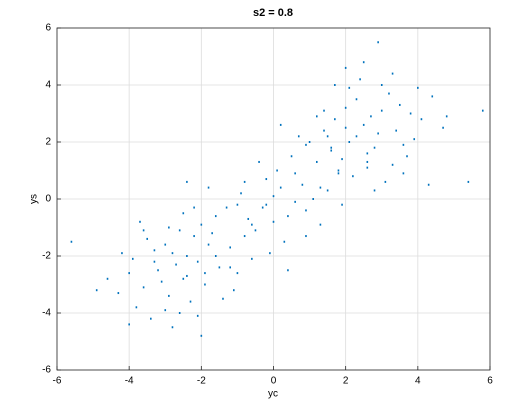  What do you see at coordinates (48, 85) in the screenshot?
I see `y-tick-label: 4` at bounding box center [48, 85].